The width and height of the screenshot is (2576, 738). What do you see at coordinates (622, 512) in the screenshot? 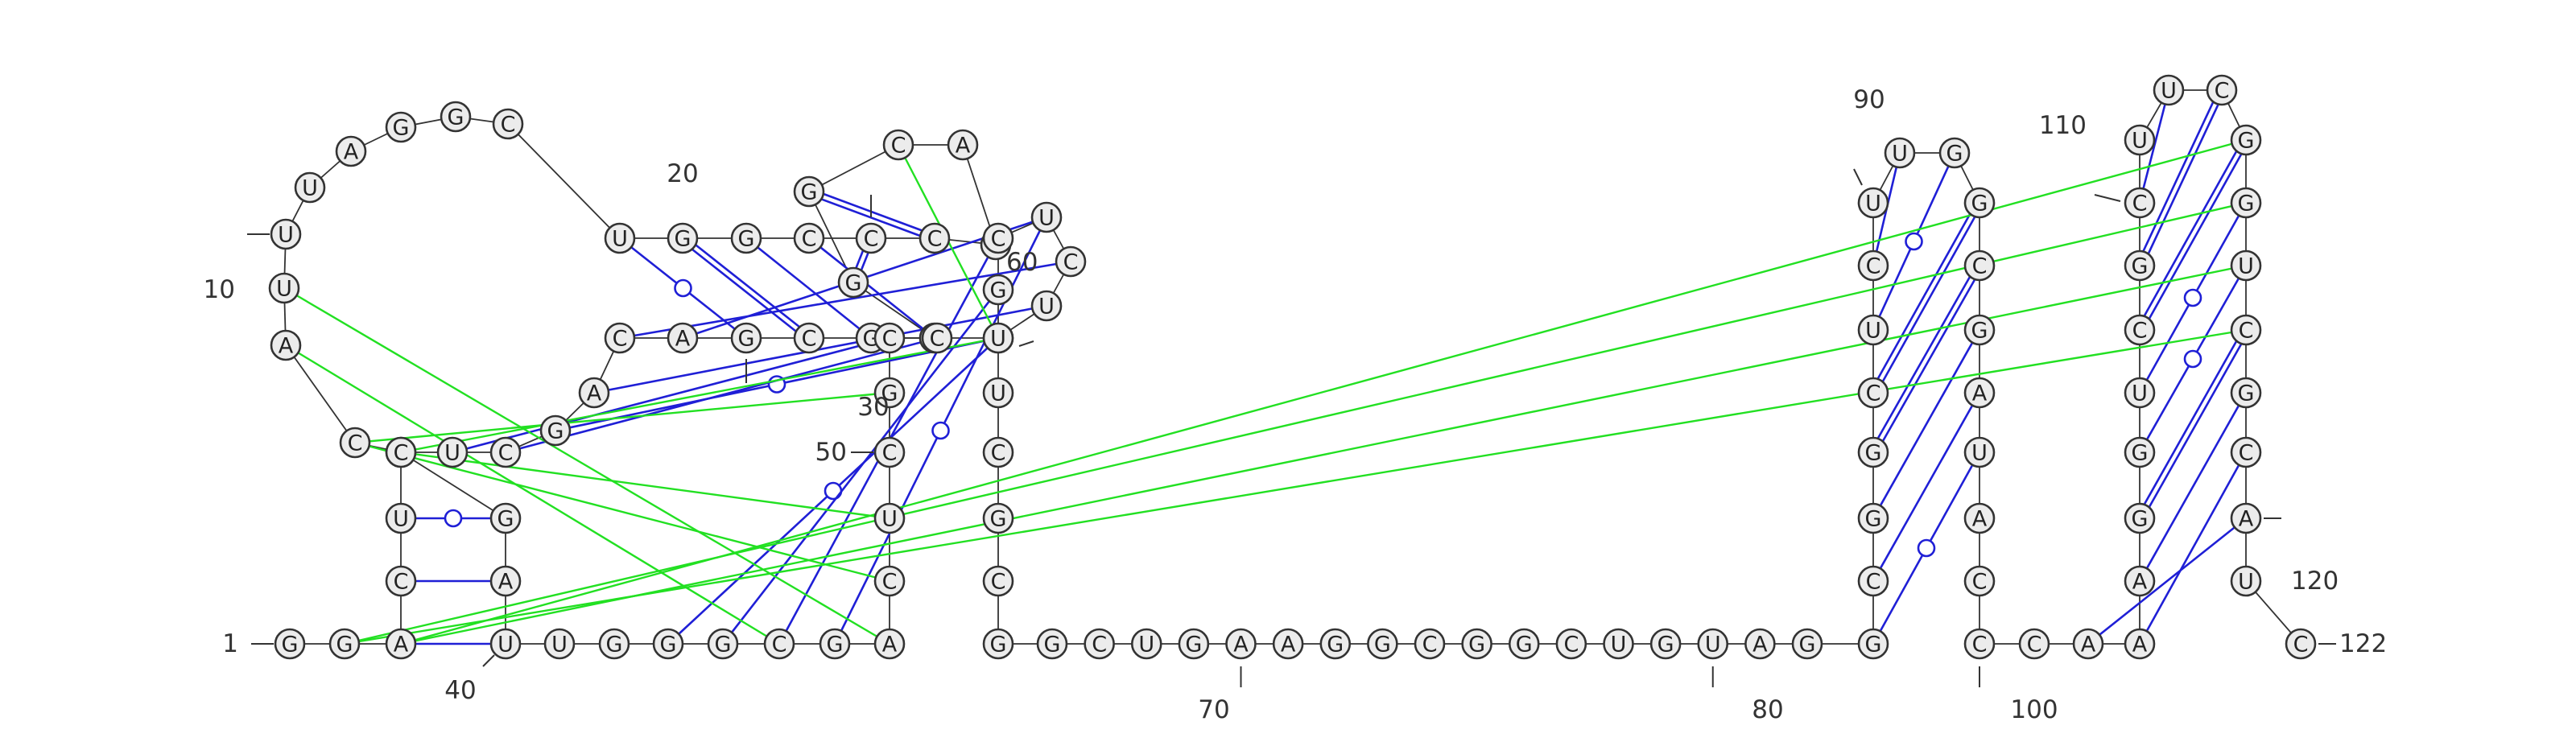
I see `tertiary-interaction-line` at bounding box center [622, 512].